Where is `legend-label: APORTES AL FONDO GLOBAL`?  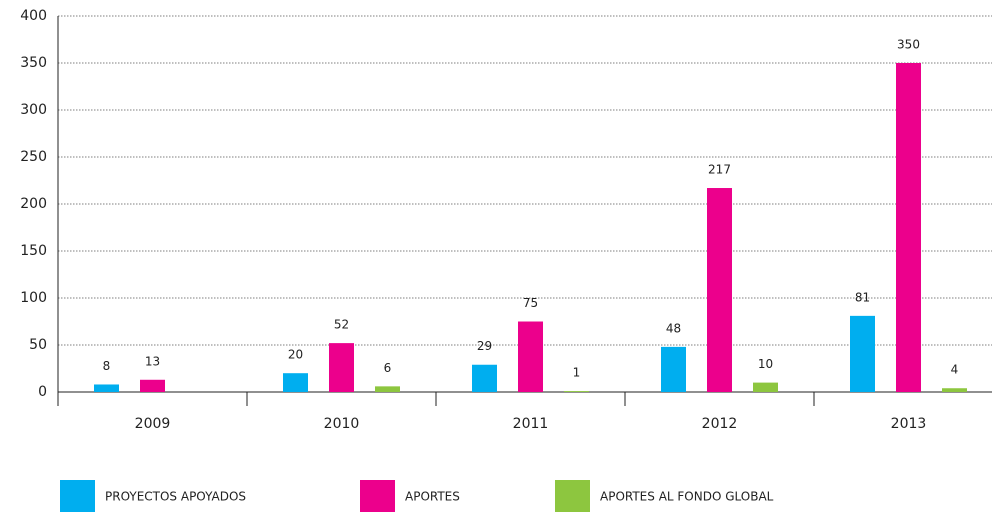 legend-label: APORTES AL FONDO GLOBAL is located at coordinates (687, 497).